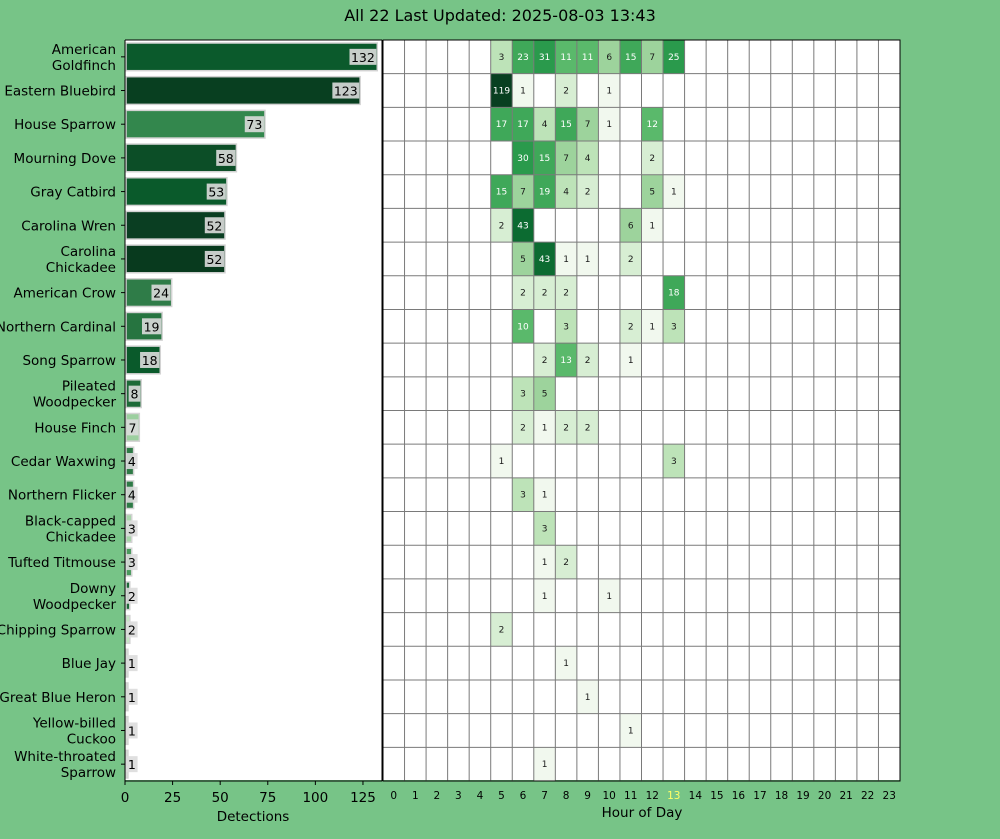  I want to click on hour-tick-label: 6, so click(523, 796).